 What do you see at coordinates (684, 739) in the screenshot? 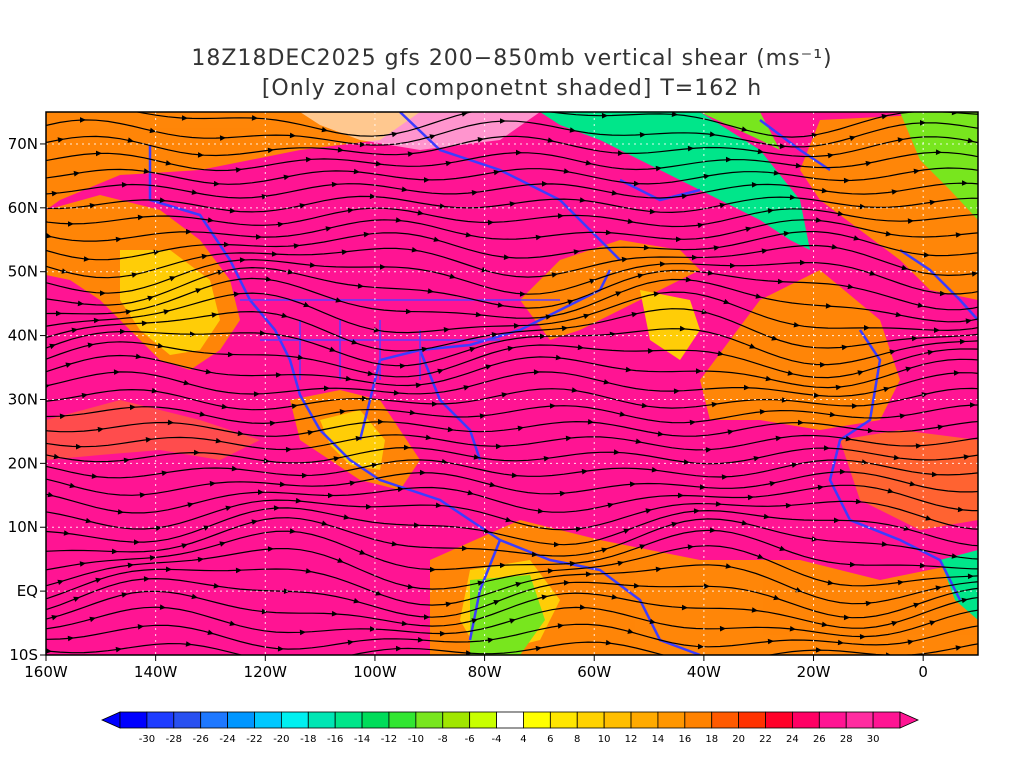
I see `colorbar-label: 16` at bounding box center [684, 739].